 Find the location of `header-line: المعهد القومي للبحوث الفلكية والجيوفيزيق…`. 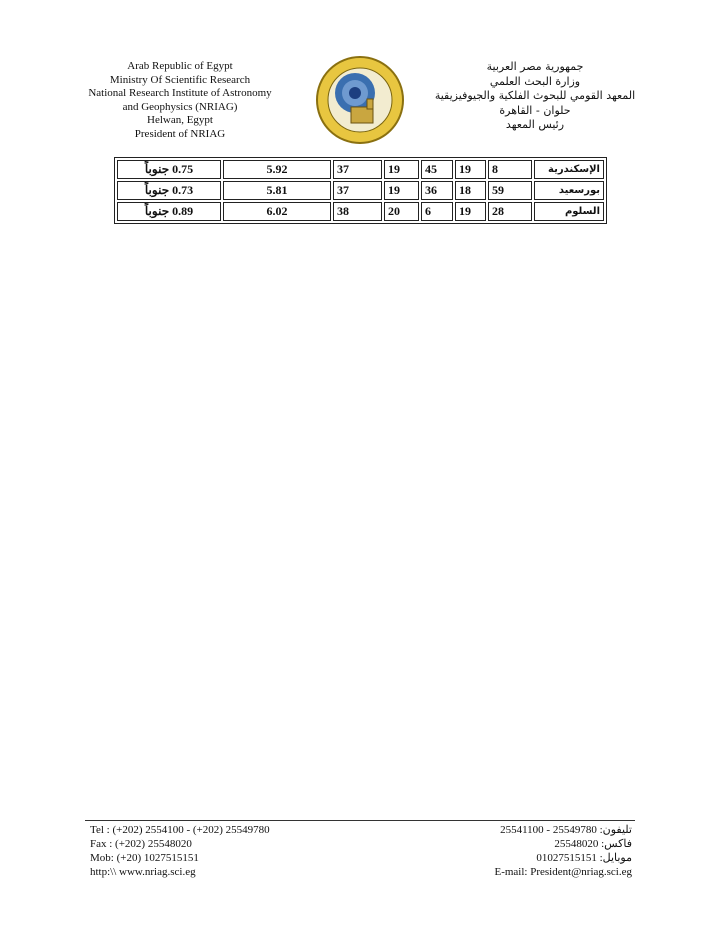

header-line: المعهد القومي للبحوث الفلكية والجيوفيزيق… is located at coordinates (535, 95).